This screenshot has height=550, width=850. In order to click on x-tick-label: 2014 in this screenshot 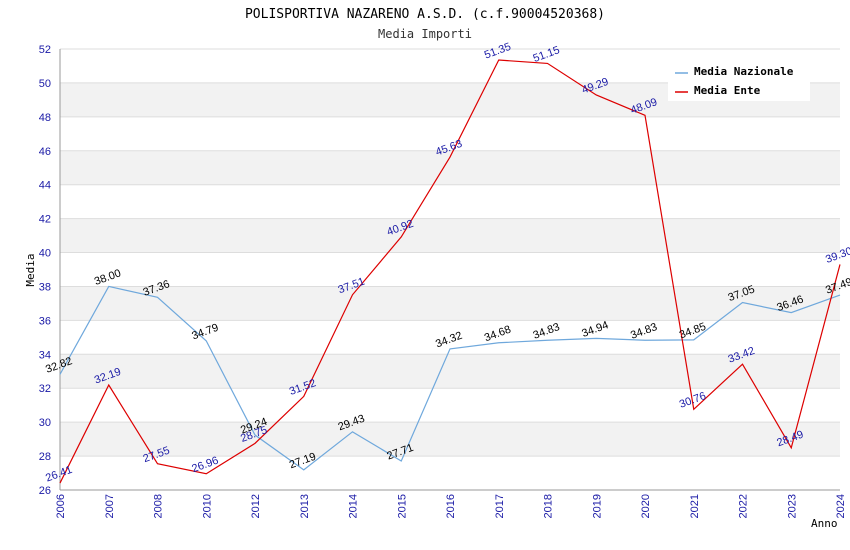, I will do `click(354, 506)`.